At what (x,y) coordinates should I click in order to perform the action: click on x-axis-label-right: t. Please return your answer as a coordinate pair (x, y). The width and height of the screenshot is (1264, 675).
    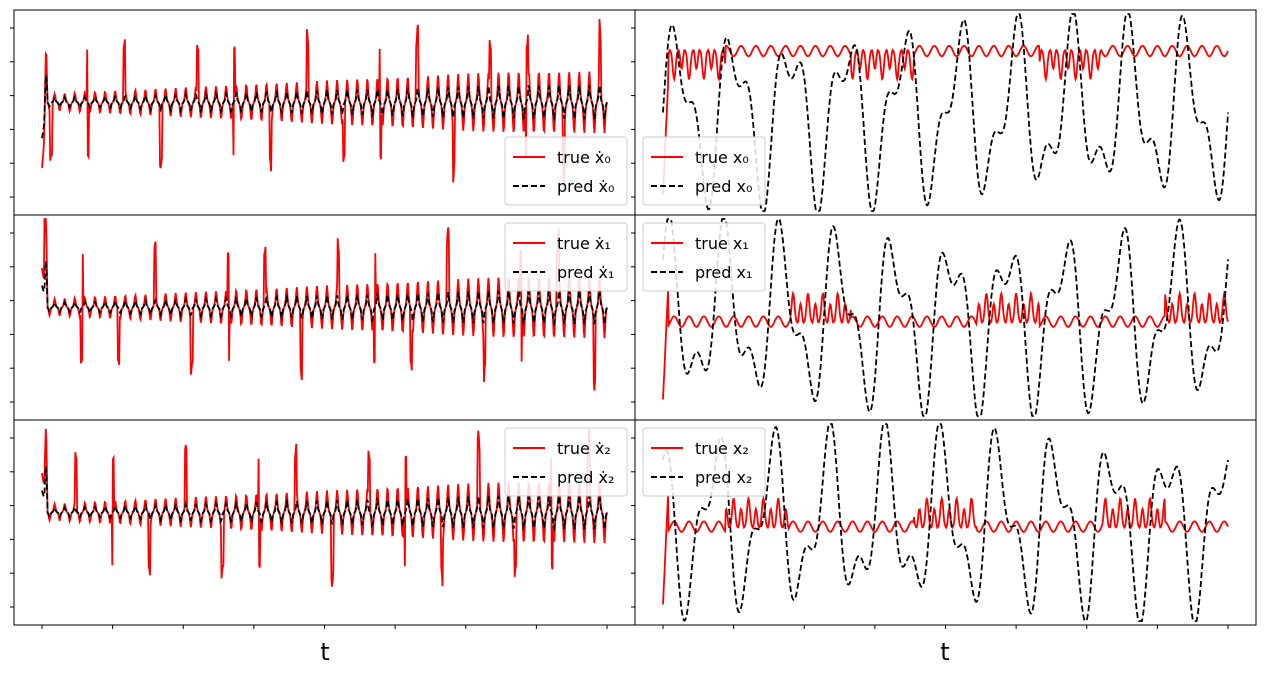
    Looking at the image, I should click on (944, 652).